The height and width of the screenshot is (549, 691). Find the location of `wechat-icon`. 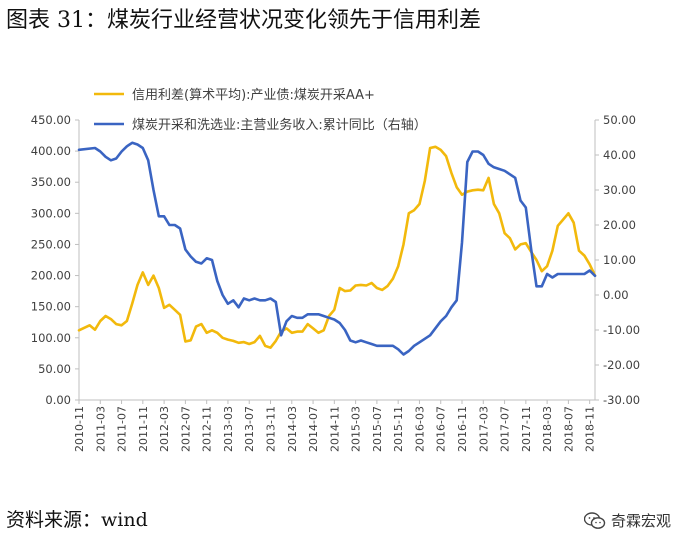

wechat-icon is located at coordinates (594, 520).